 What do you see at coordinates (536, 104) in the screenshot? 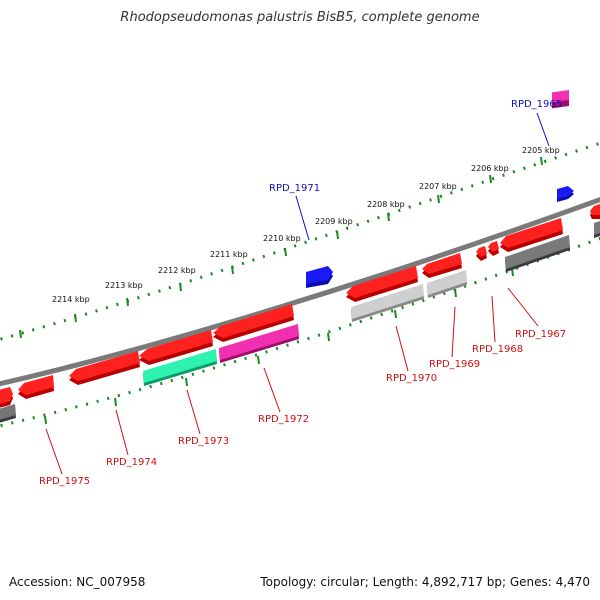
I see `gene-label-rpd-1965: RPD_1965` at bounding box center [536, 104].